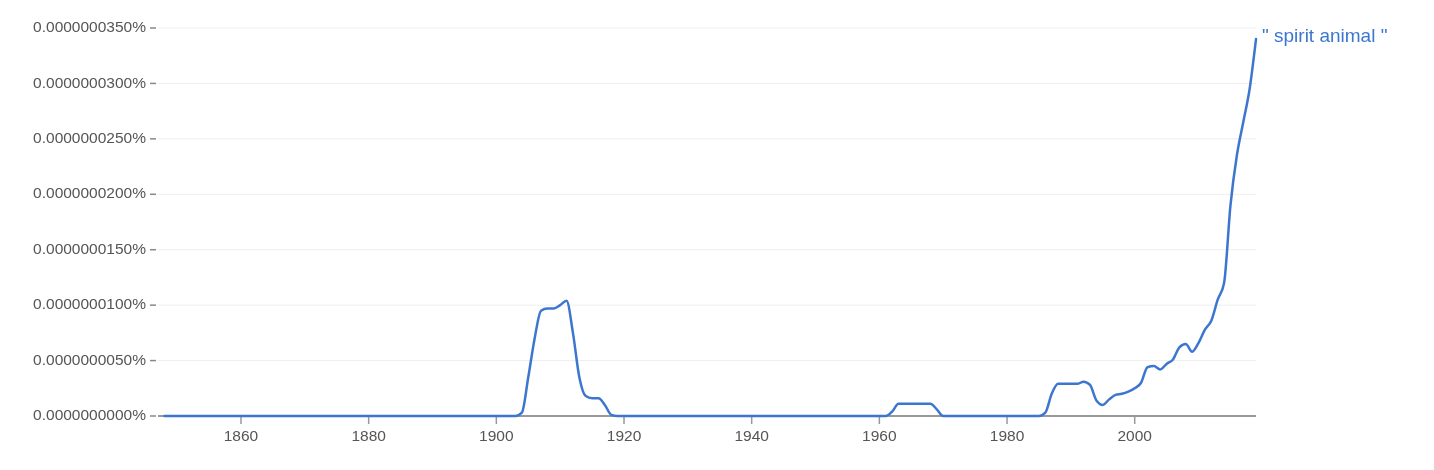  What do you see at coordinates (90, 137) in the screenshot?
I see `y-tick-label: 0.0000000250%` at bounding box center [90, 137].